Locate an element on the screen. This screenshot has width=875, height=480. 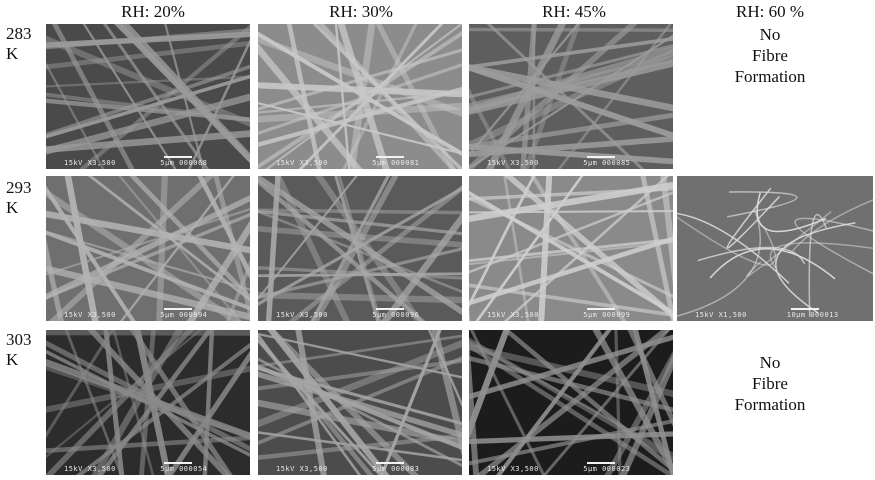
column-header-rh-45: RH: 45% is located at coordinates (574, 11).